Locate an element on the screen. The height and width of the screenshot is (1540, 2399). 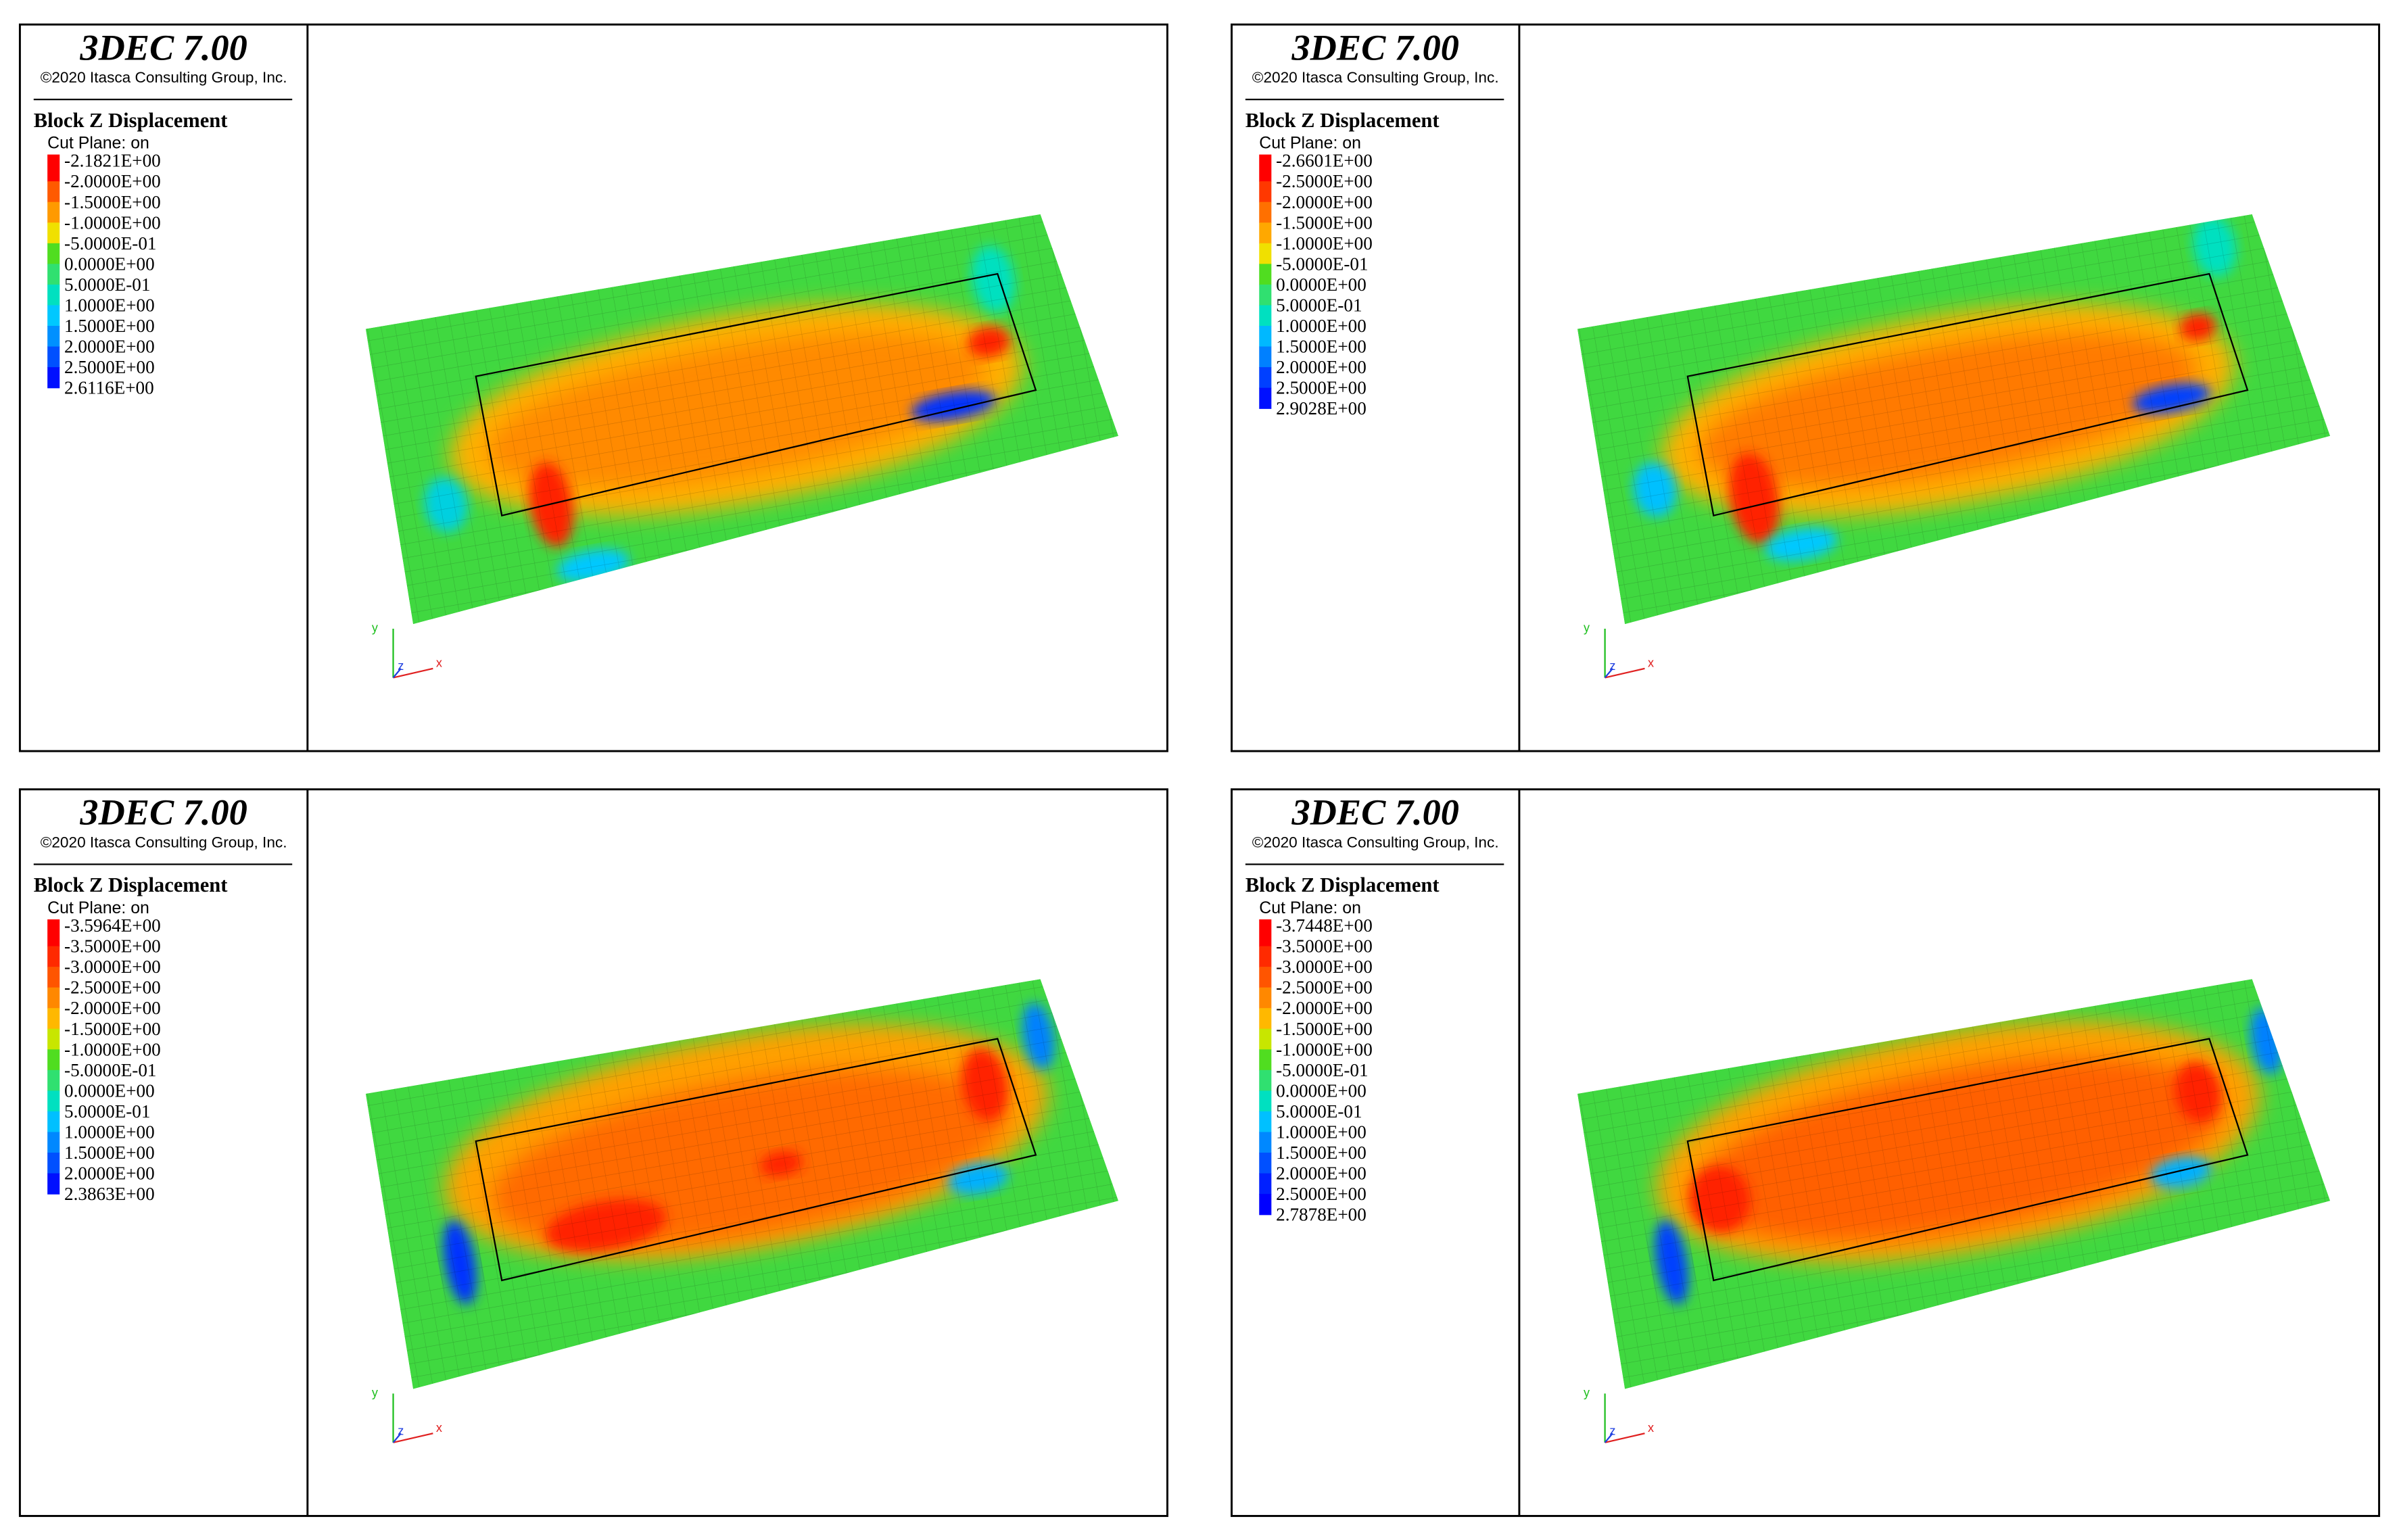
copyright: ©2020 Itasca Consulting Group, Inc. is located at coordinates (164, 842).